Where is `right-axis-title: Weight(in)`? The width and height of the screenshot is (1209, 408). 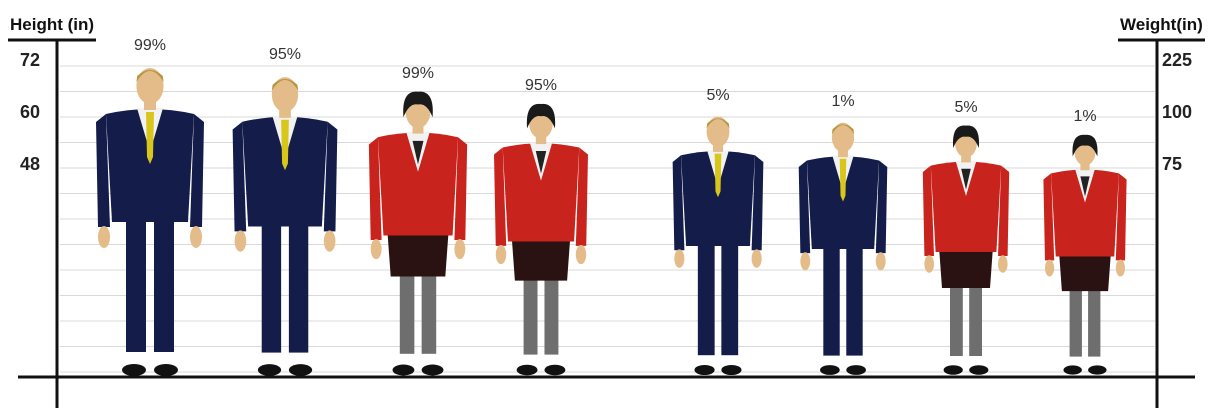 right-axis-title: Weight(in) is located at coordinates (1161, 24).